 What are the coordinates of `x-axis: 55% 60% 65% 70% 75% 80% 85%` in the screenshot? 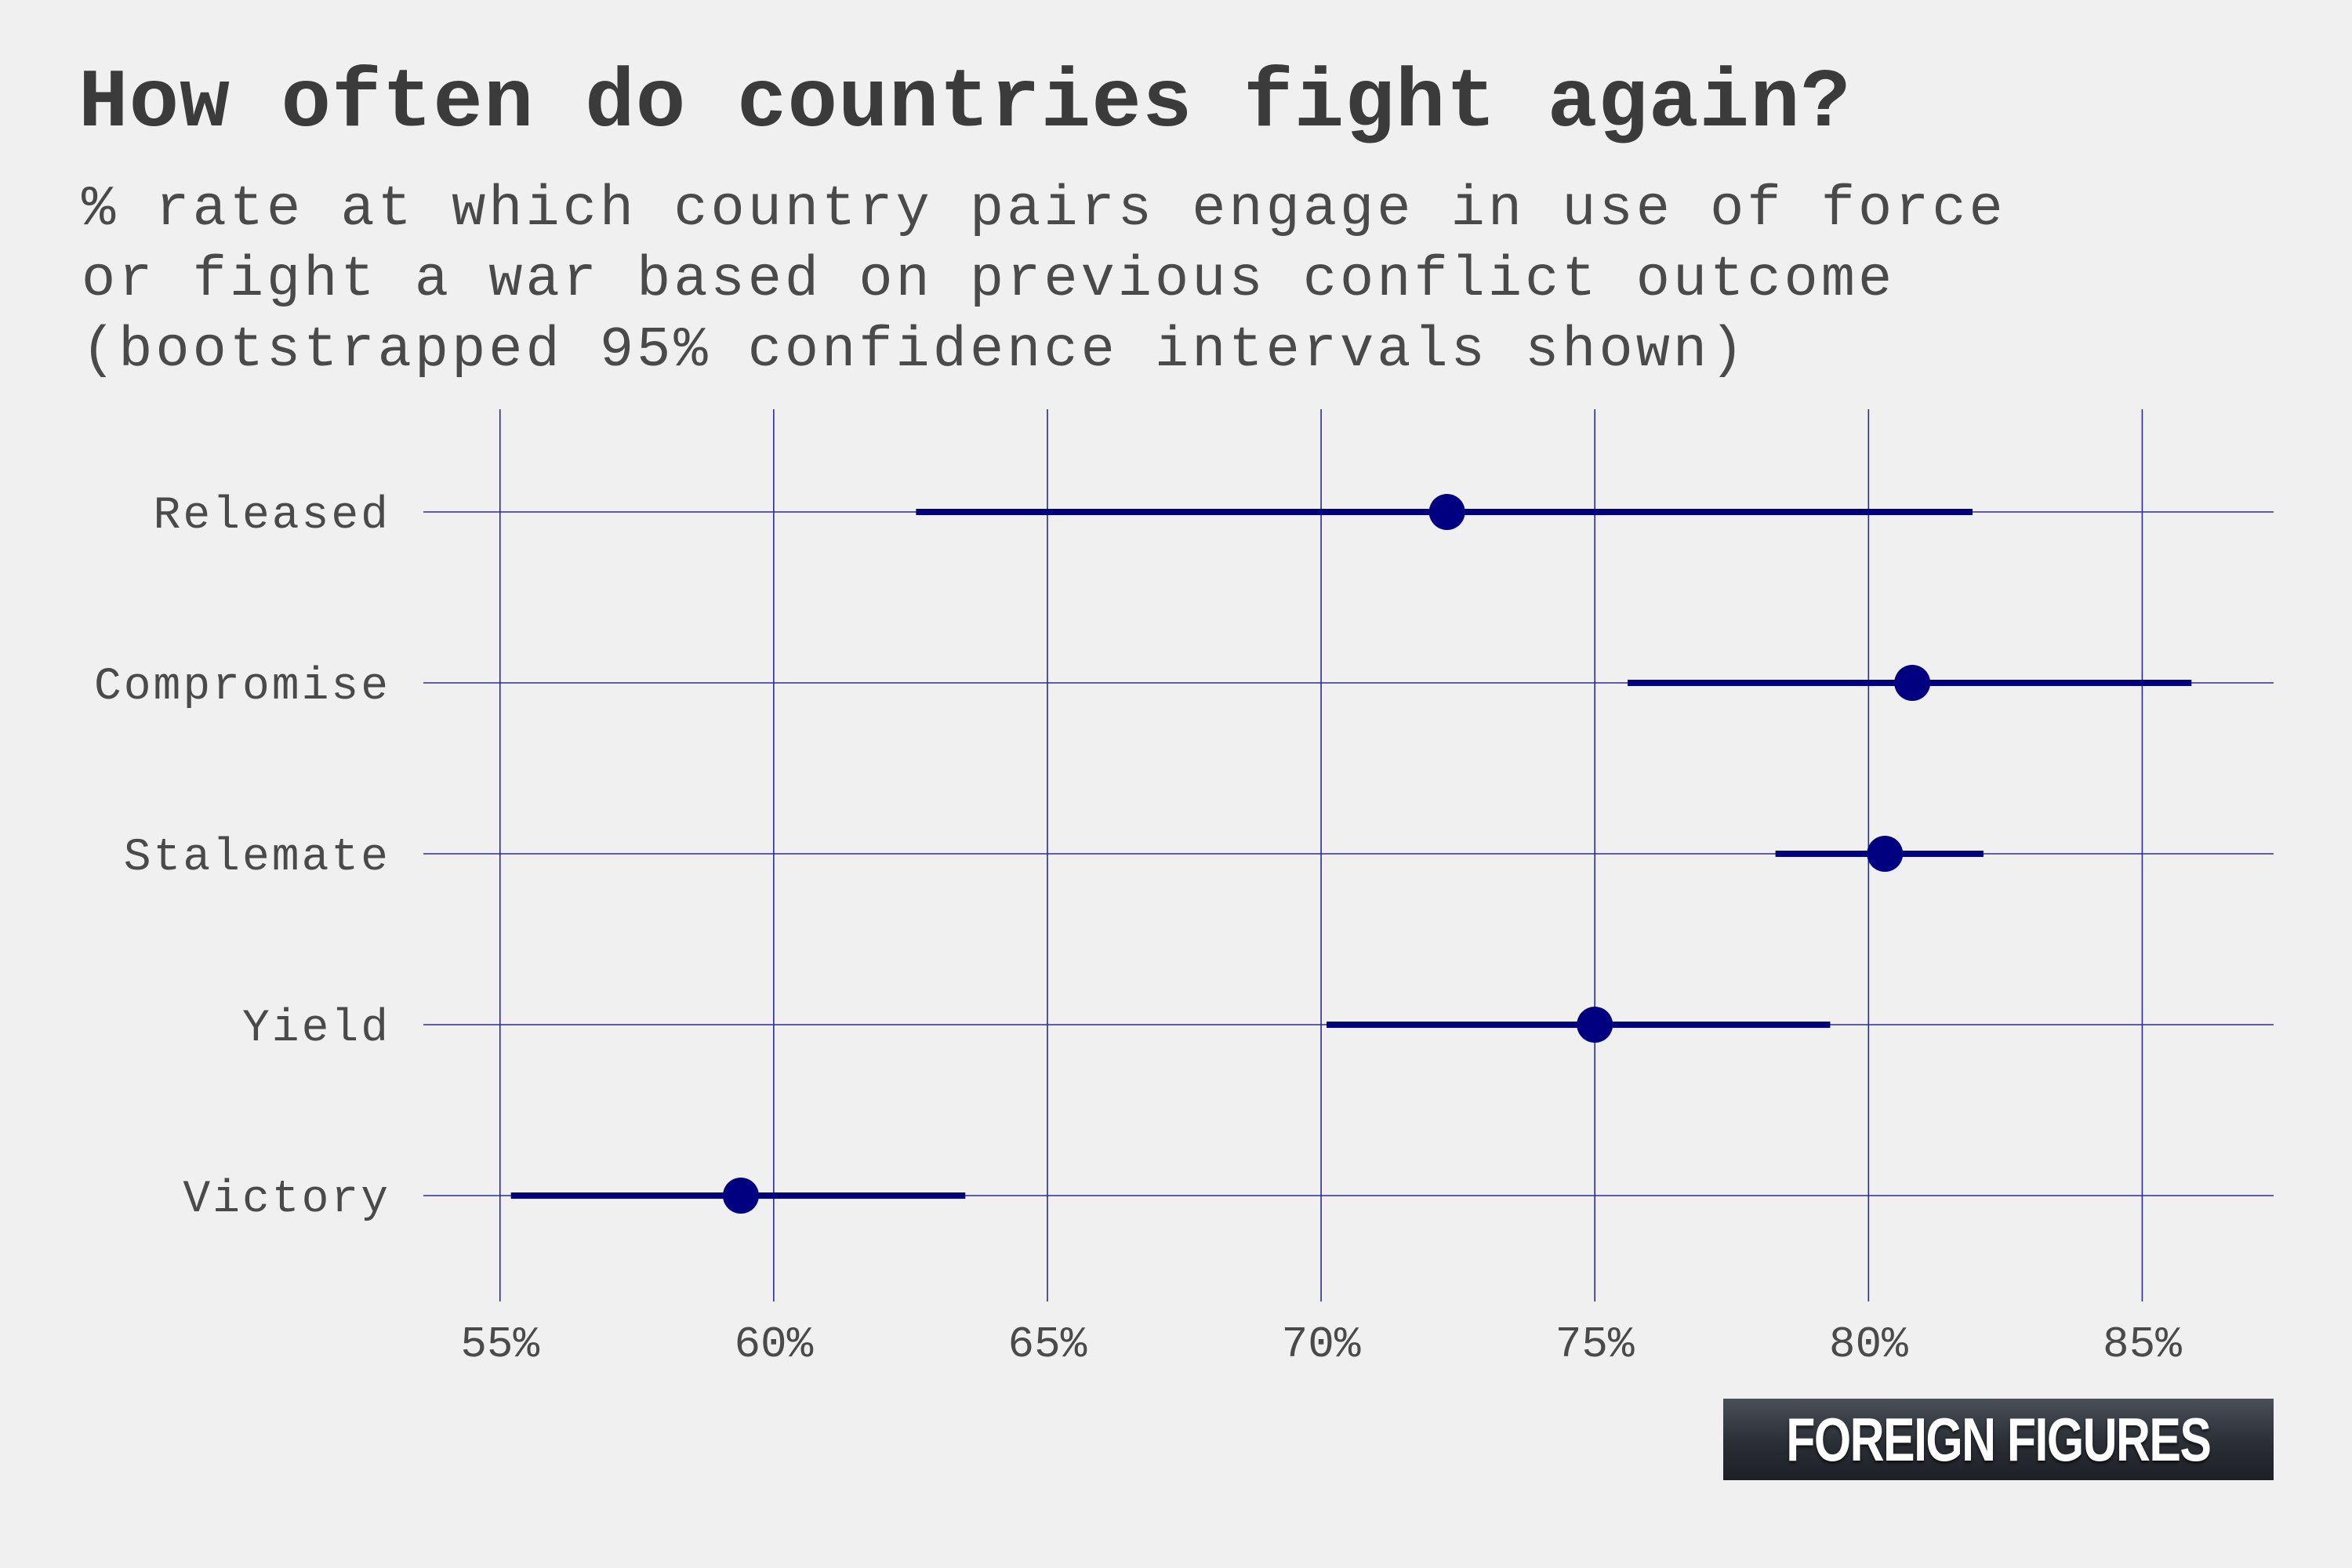 It's located at (1321, 1344).